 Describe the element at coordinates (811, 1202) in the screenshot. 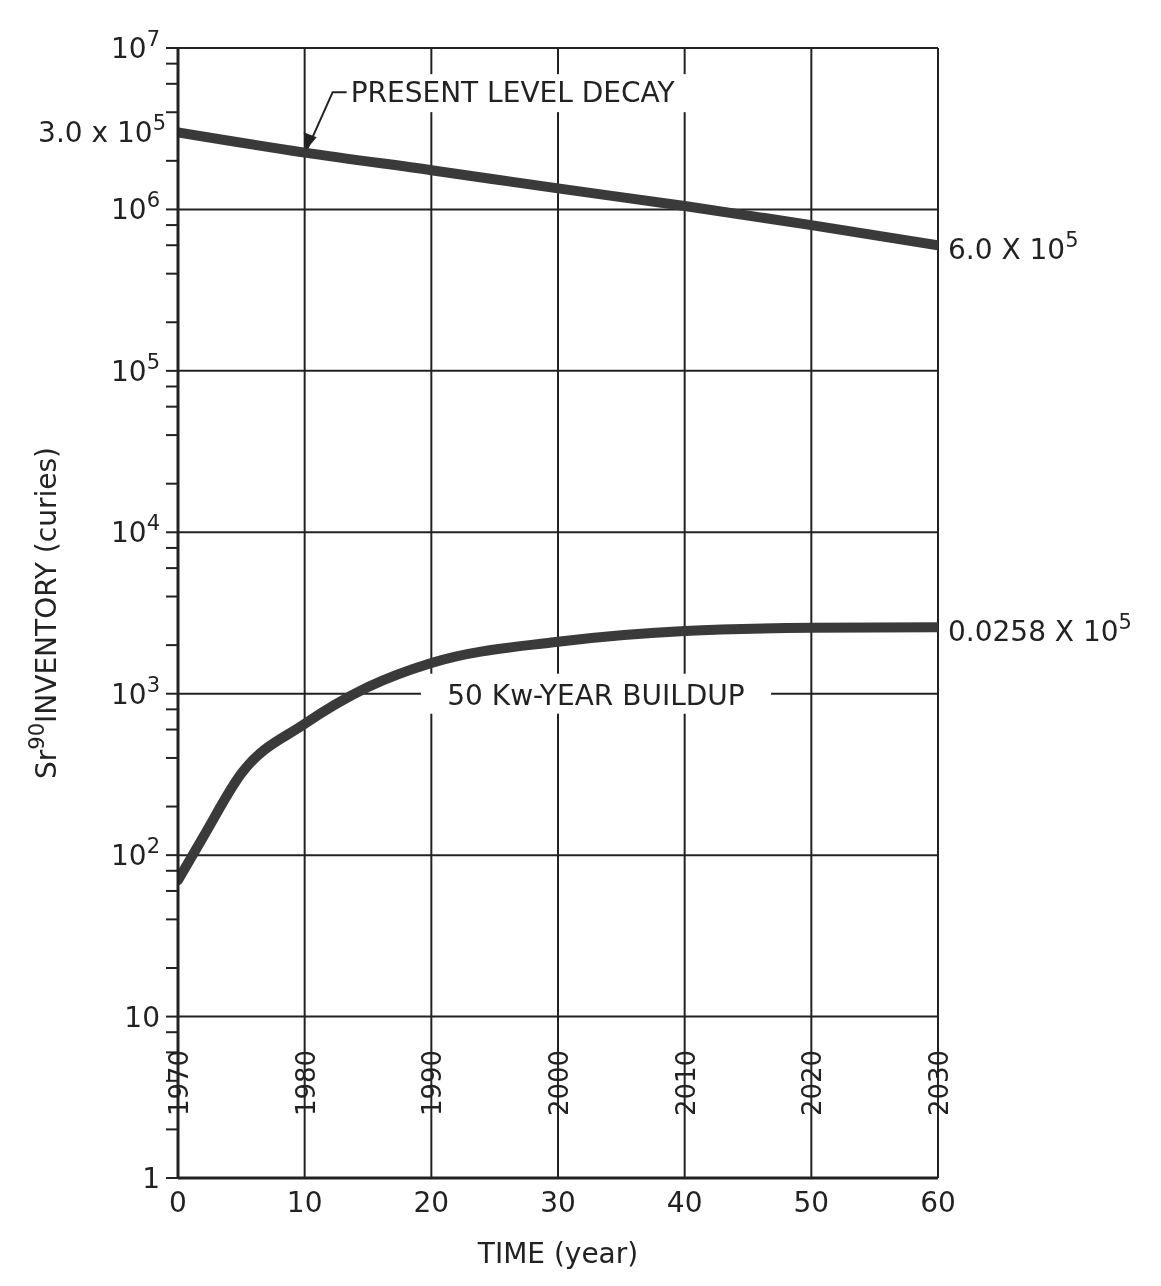

I see `x-tick-label: 50` at that location.